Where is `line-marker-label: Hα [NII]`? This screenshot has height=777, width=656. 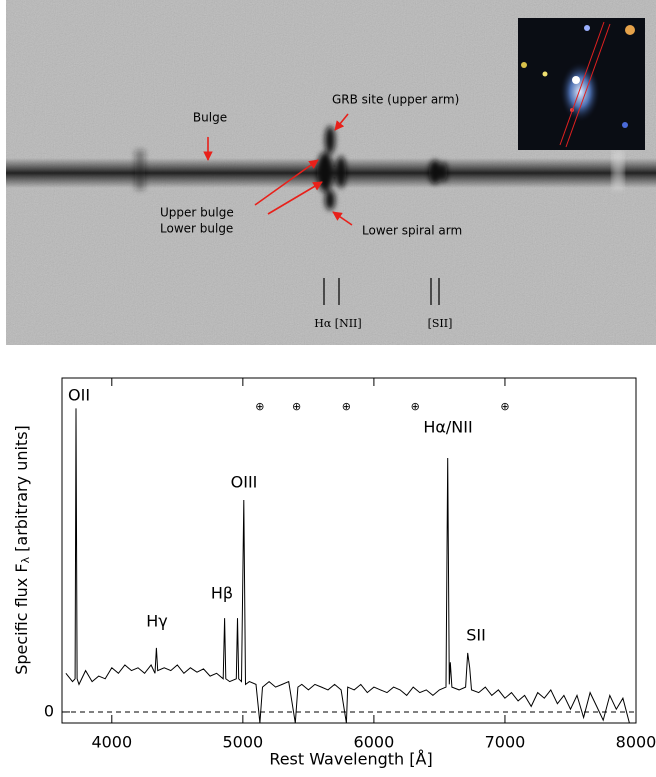
line-marker-label: Hα [NII] is located at coordinates (337, 323).